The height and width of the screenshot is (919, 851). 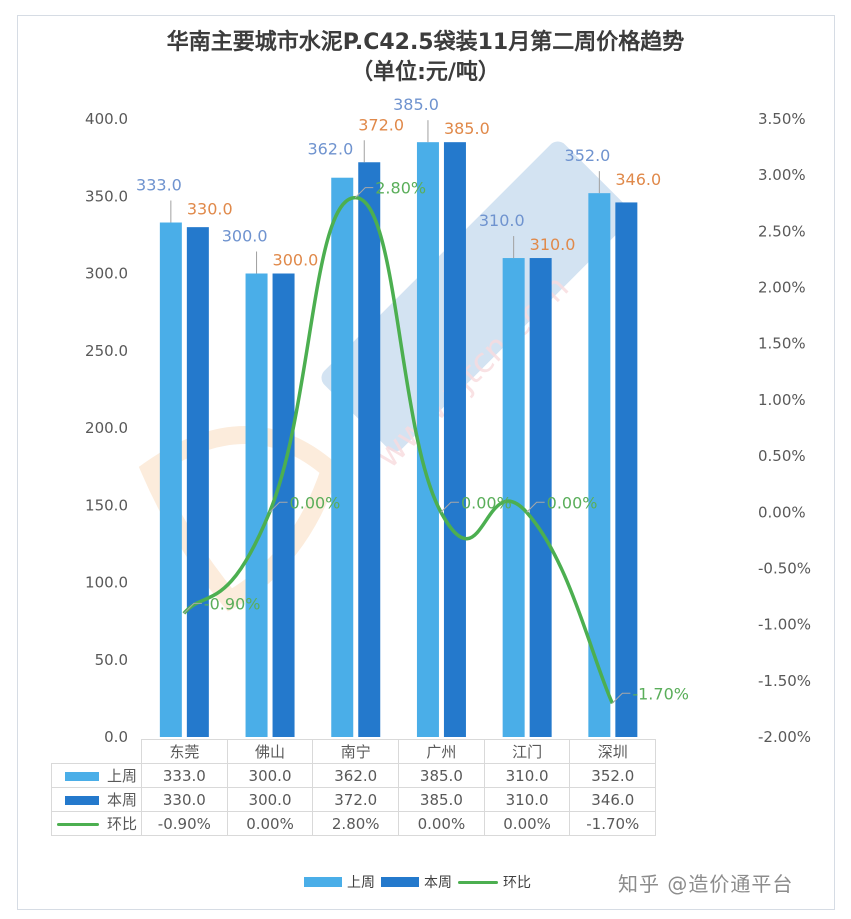 I want to click on line-label: -0.90%, so click(x=232, y=603).